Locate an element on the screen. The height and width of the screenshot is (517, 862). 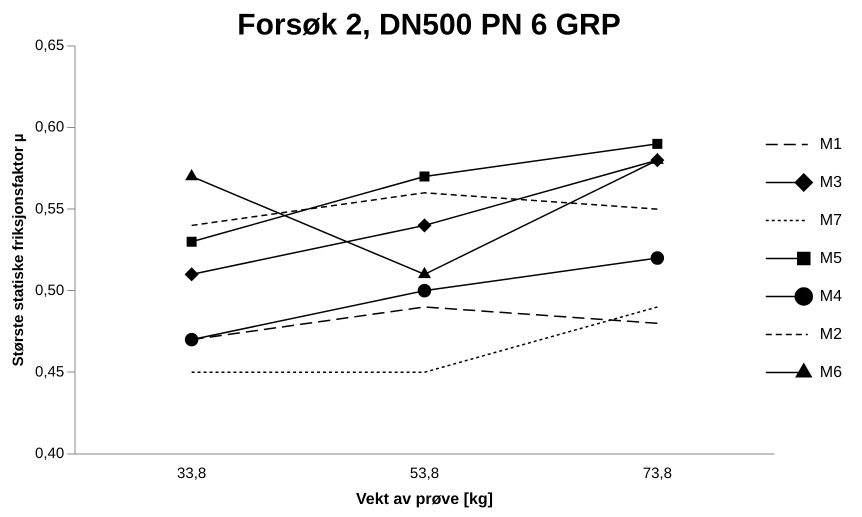
x-tick-label: 53,8 is located at coordinates (425, 473).